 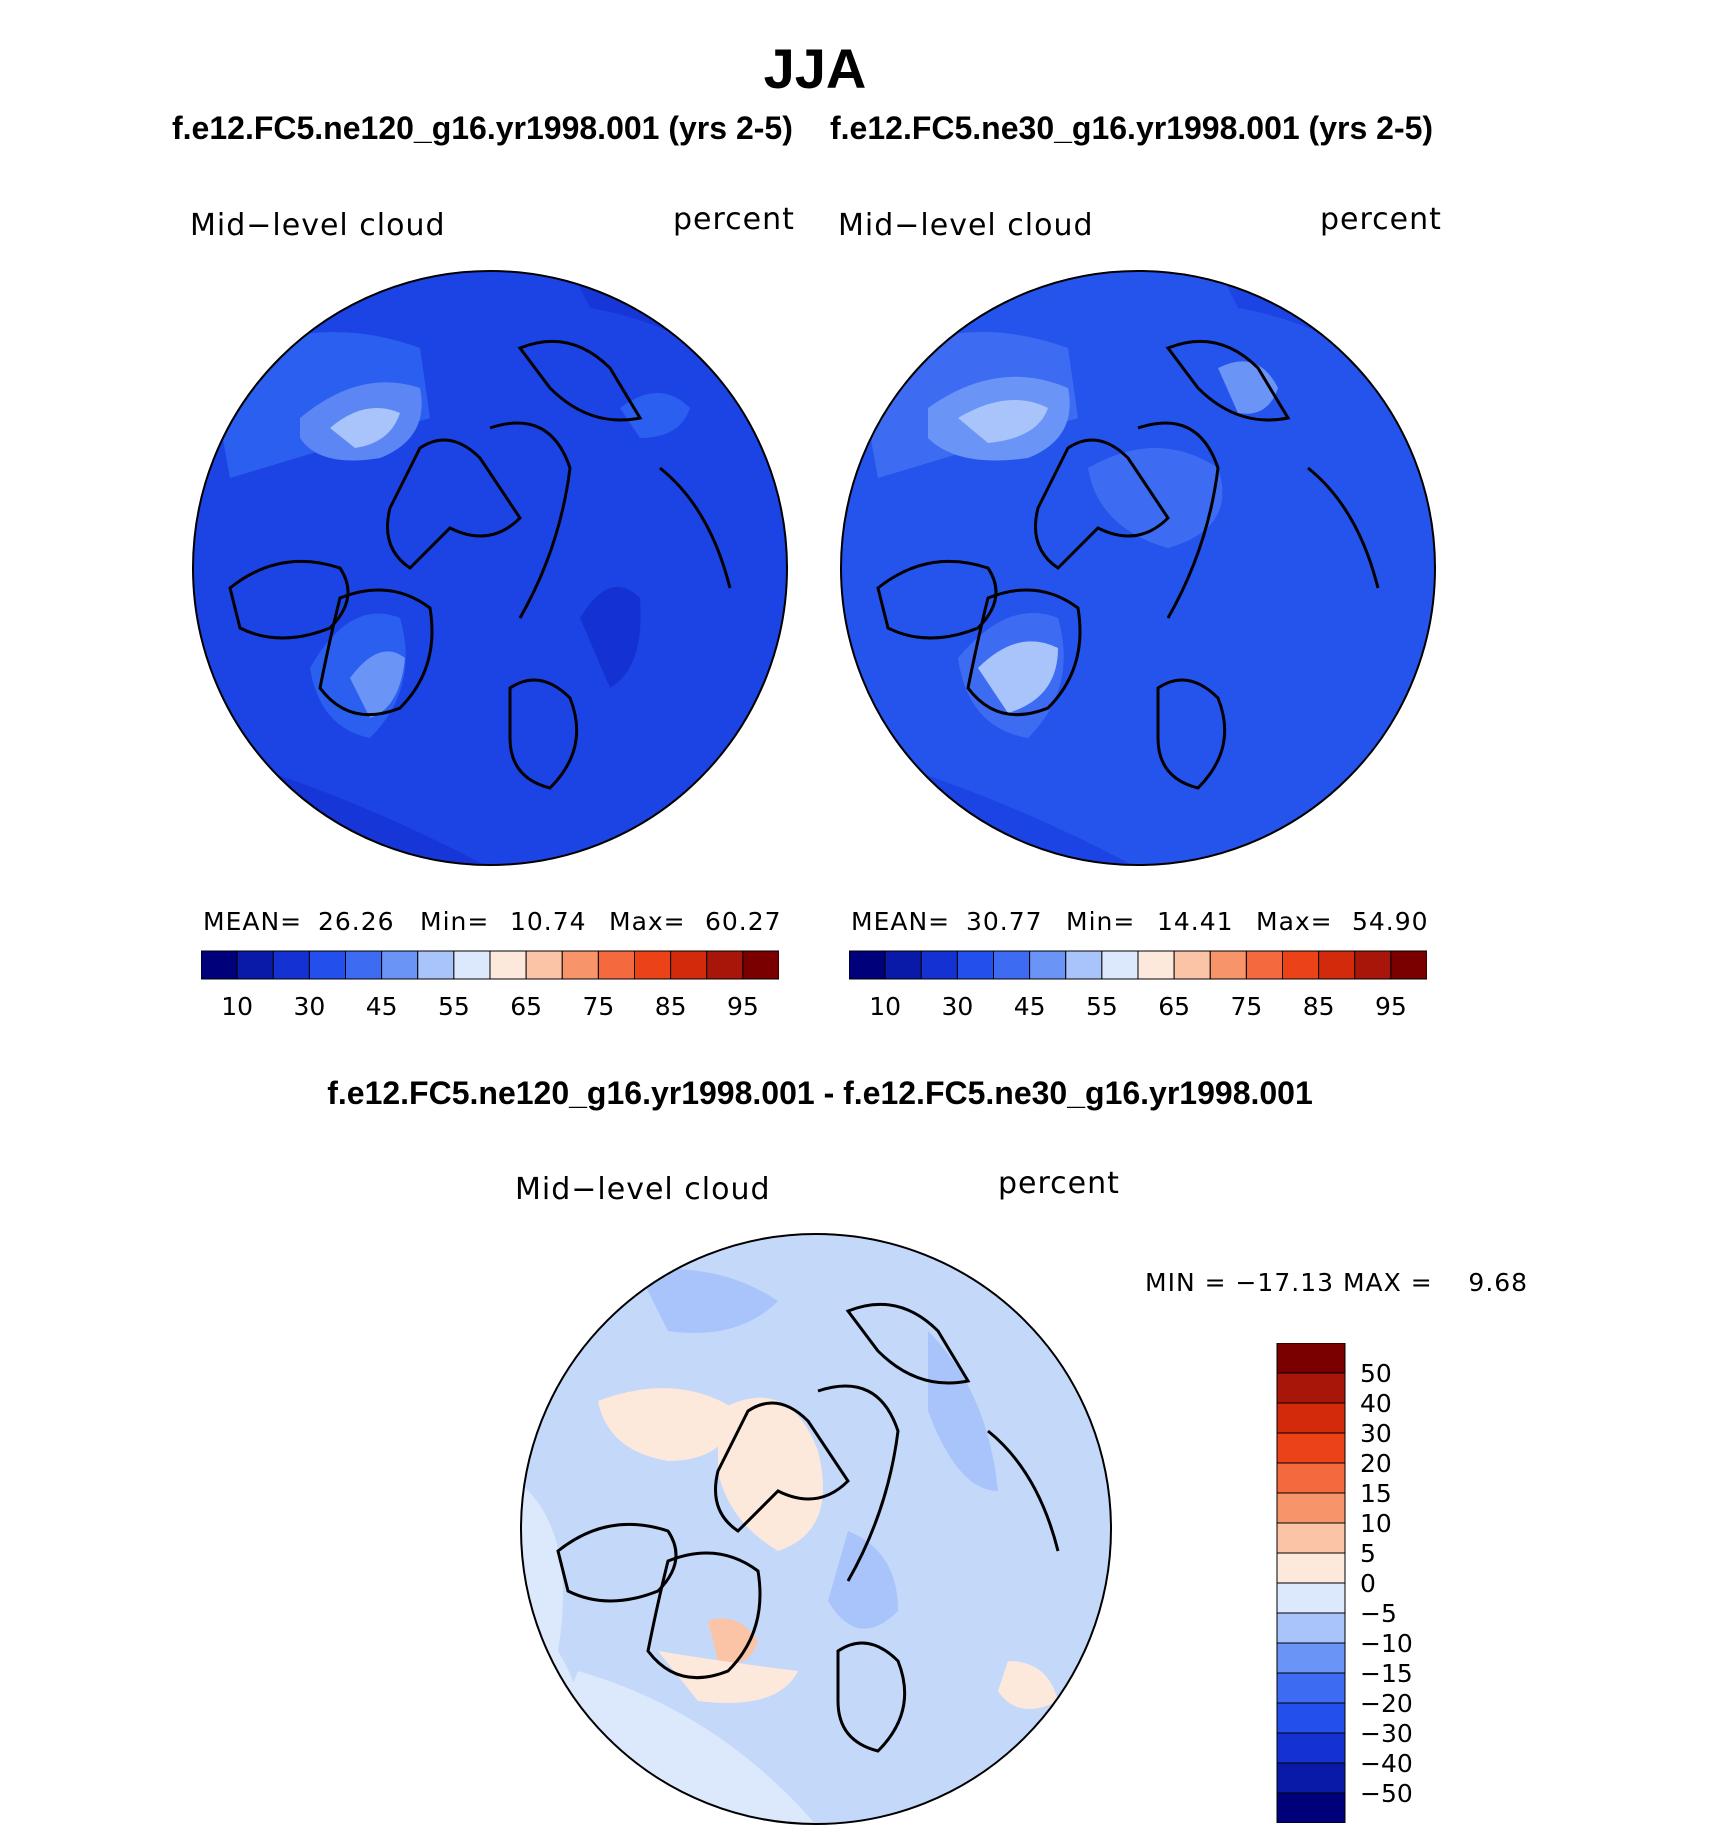 I want to click on left-colorbar-tick: 10, so click(x=237, y=1006).